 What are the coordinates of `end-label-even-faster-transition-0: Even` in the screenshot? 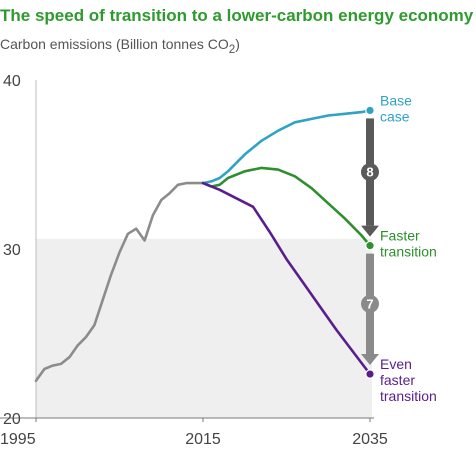 It's located at (396, 364).